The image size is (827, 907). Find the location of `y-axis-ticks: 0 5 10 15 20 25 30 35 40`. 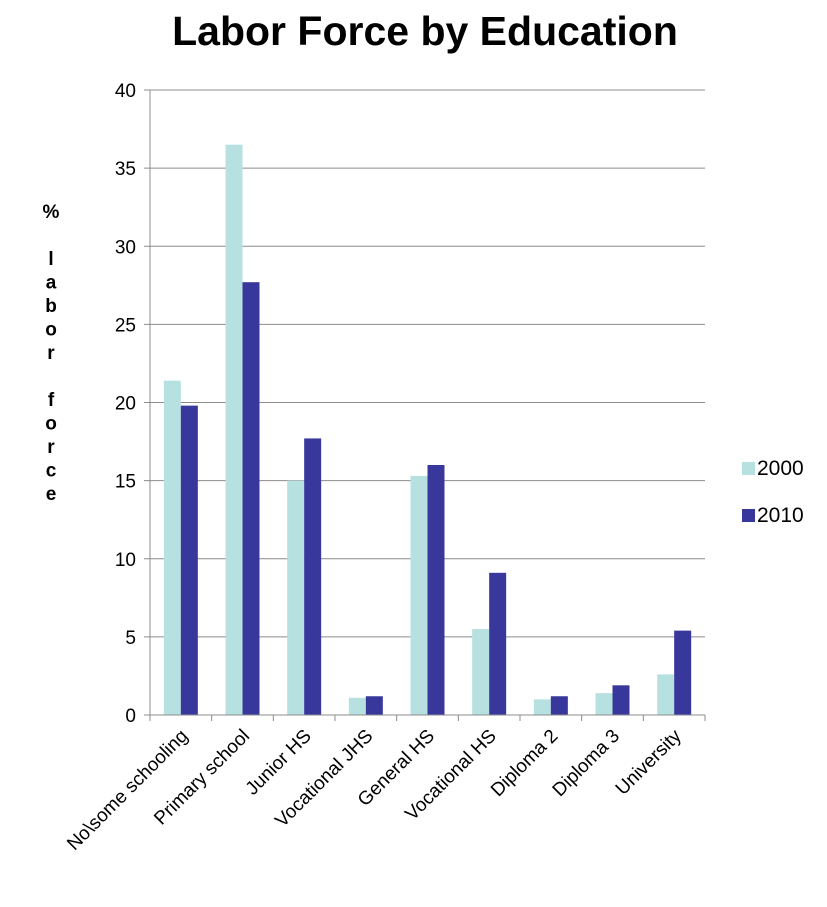

y-axis-ticks: 0 5 10 15 20 25 30 35 40 is located at coordinates (132, 404).